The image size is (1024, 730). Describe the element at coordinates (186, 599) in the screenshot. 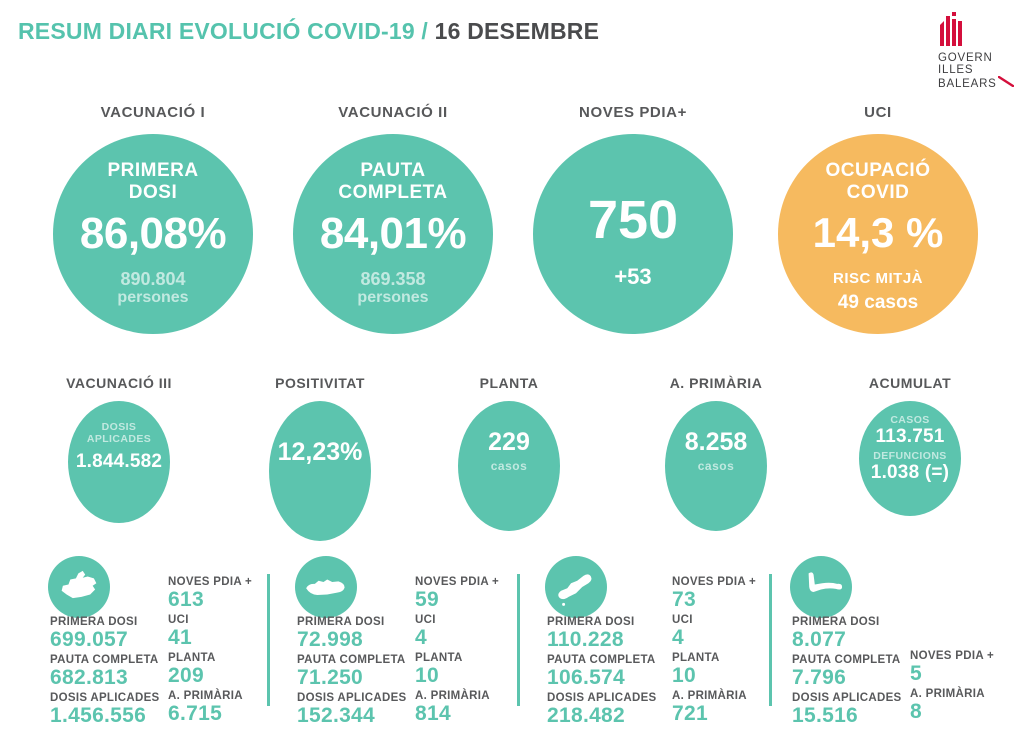

I see `stat-value: 613` at that location.